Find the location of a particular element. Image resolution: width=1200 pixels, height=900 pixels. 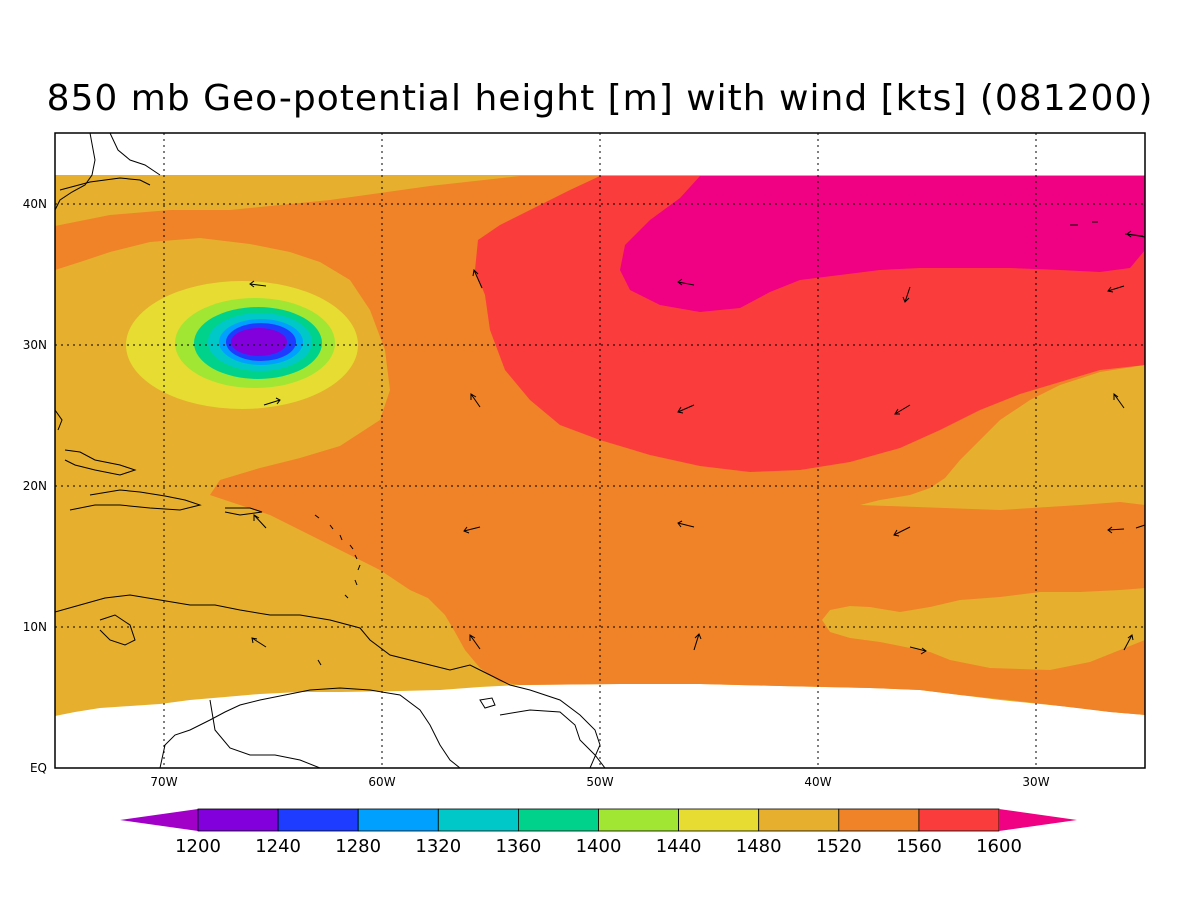

colorbar-level-label: 1360 is located at coordinates (518, 846).